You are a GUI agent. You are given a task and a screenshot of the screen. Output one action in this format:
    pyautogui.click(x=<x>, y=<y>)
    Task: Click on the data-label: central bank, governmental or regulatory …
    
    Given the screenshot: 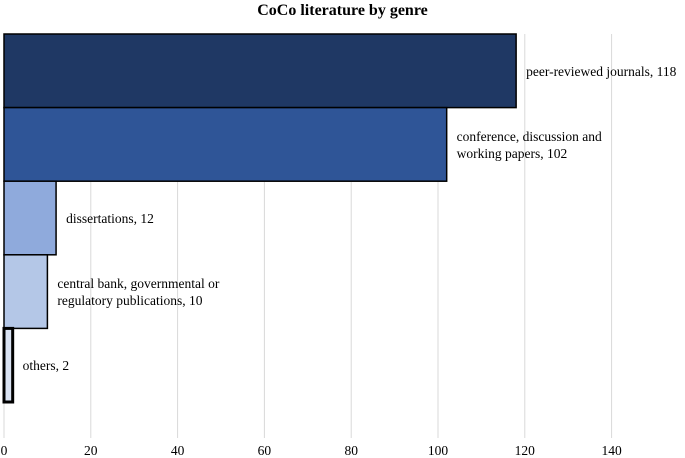 What is the action you would take?
    pyautogui.click(x=138, y=292)
    